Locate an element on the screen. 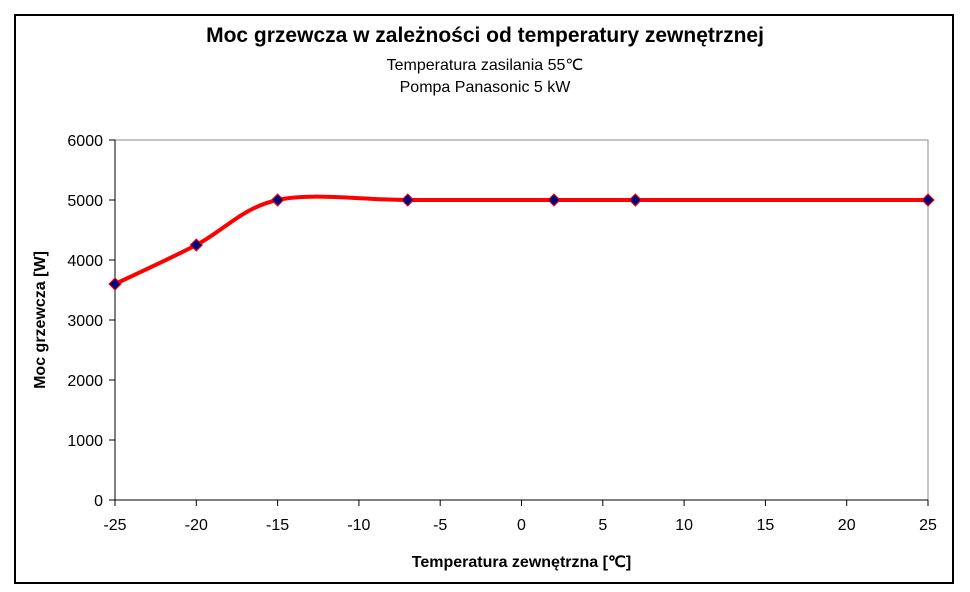 This screenshot has height=592, width=970. y-tick-label: 1000 is located at coordinates (85, 441).